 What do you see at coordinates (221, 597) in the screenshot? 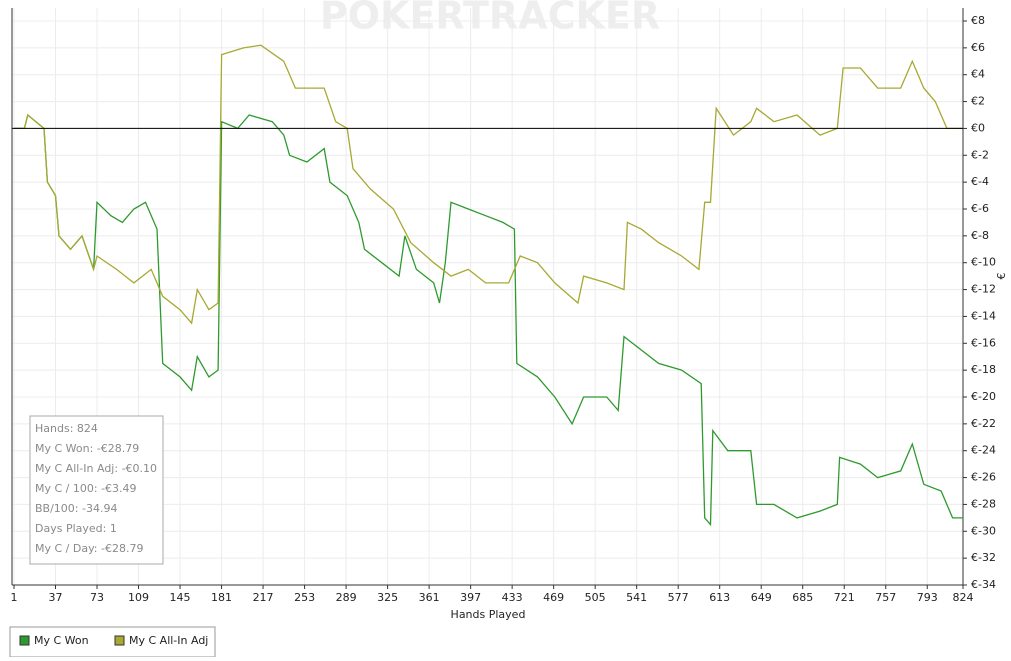
I see `x-tick-label: 181` at bounding box center [221, 597].